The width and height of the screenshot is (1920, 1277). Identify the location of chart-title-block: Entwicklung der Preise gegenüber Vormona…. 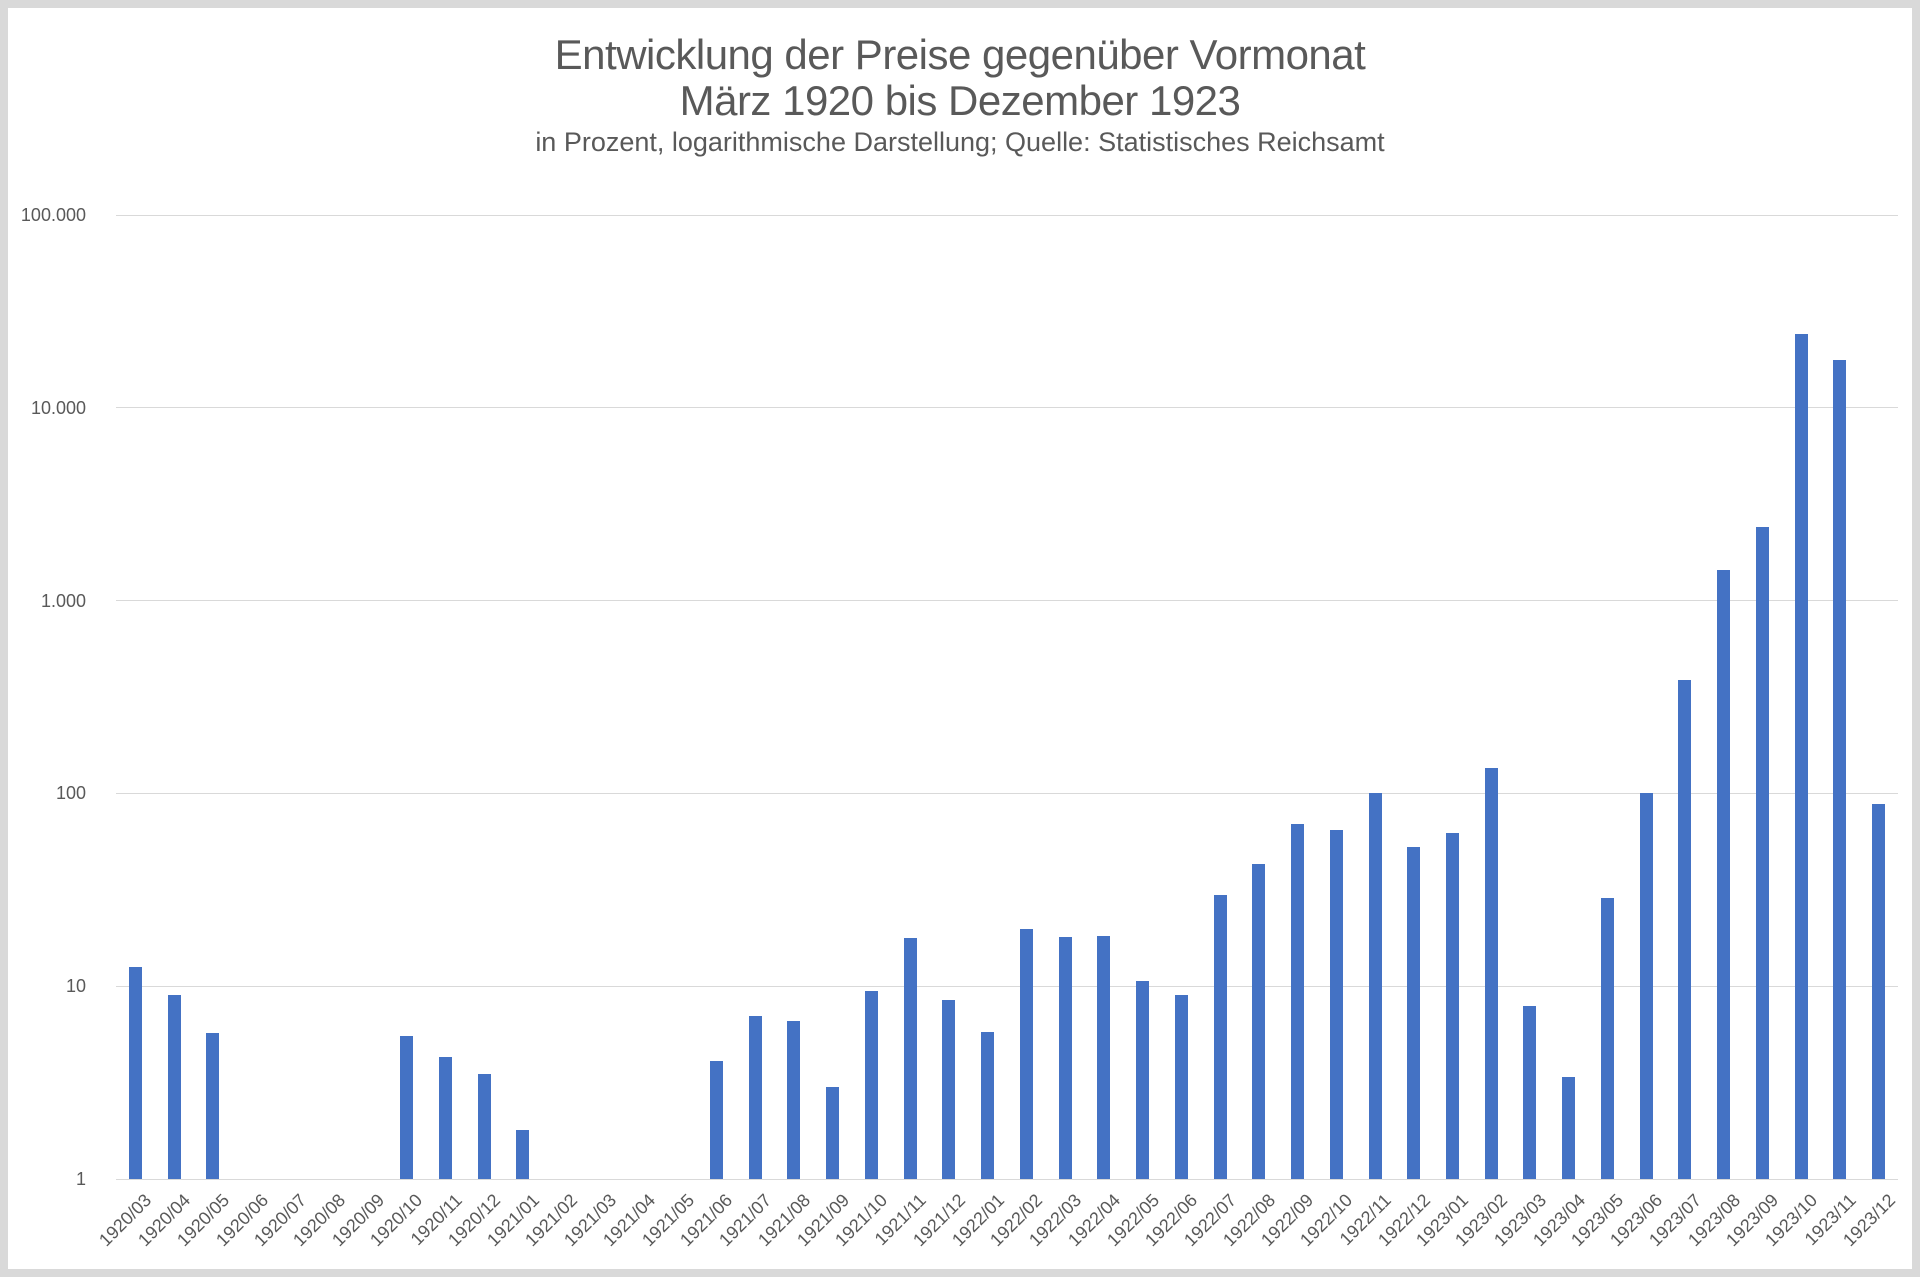
(960, 94).